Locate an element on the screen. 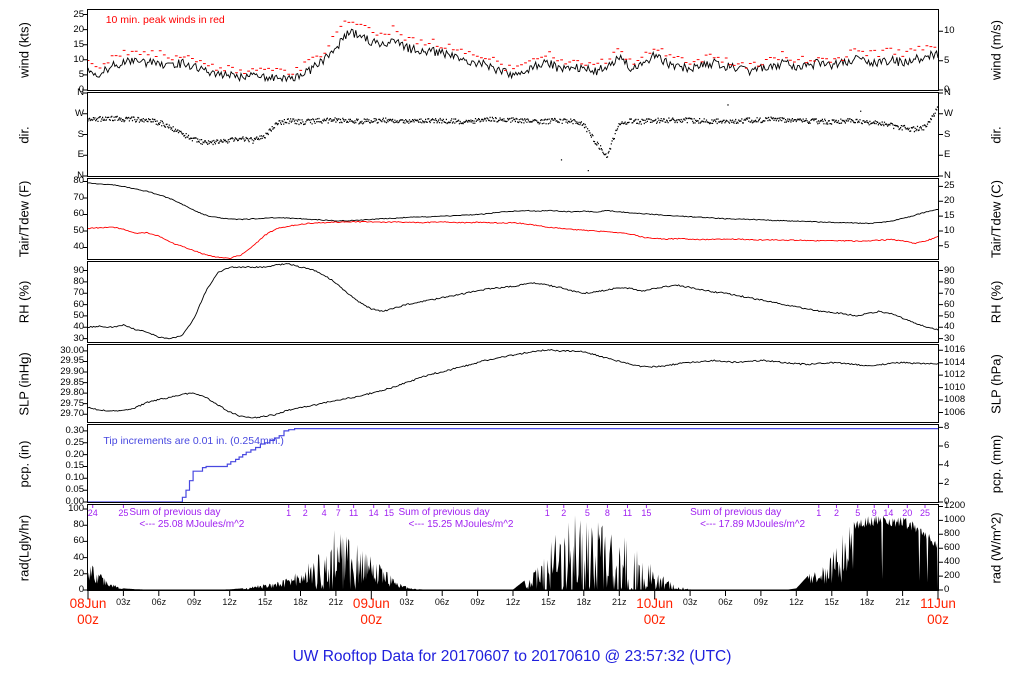 This screenshot has height=700, width=1024. slp-ytick-right: 1010 is located at coordinates (955, 387).